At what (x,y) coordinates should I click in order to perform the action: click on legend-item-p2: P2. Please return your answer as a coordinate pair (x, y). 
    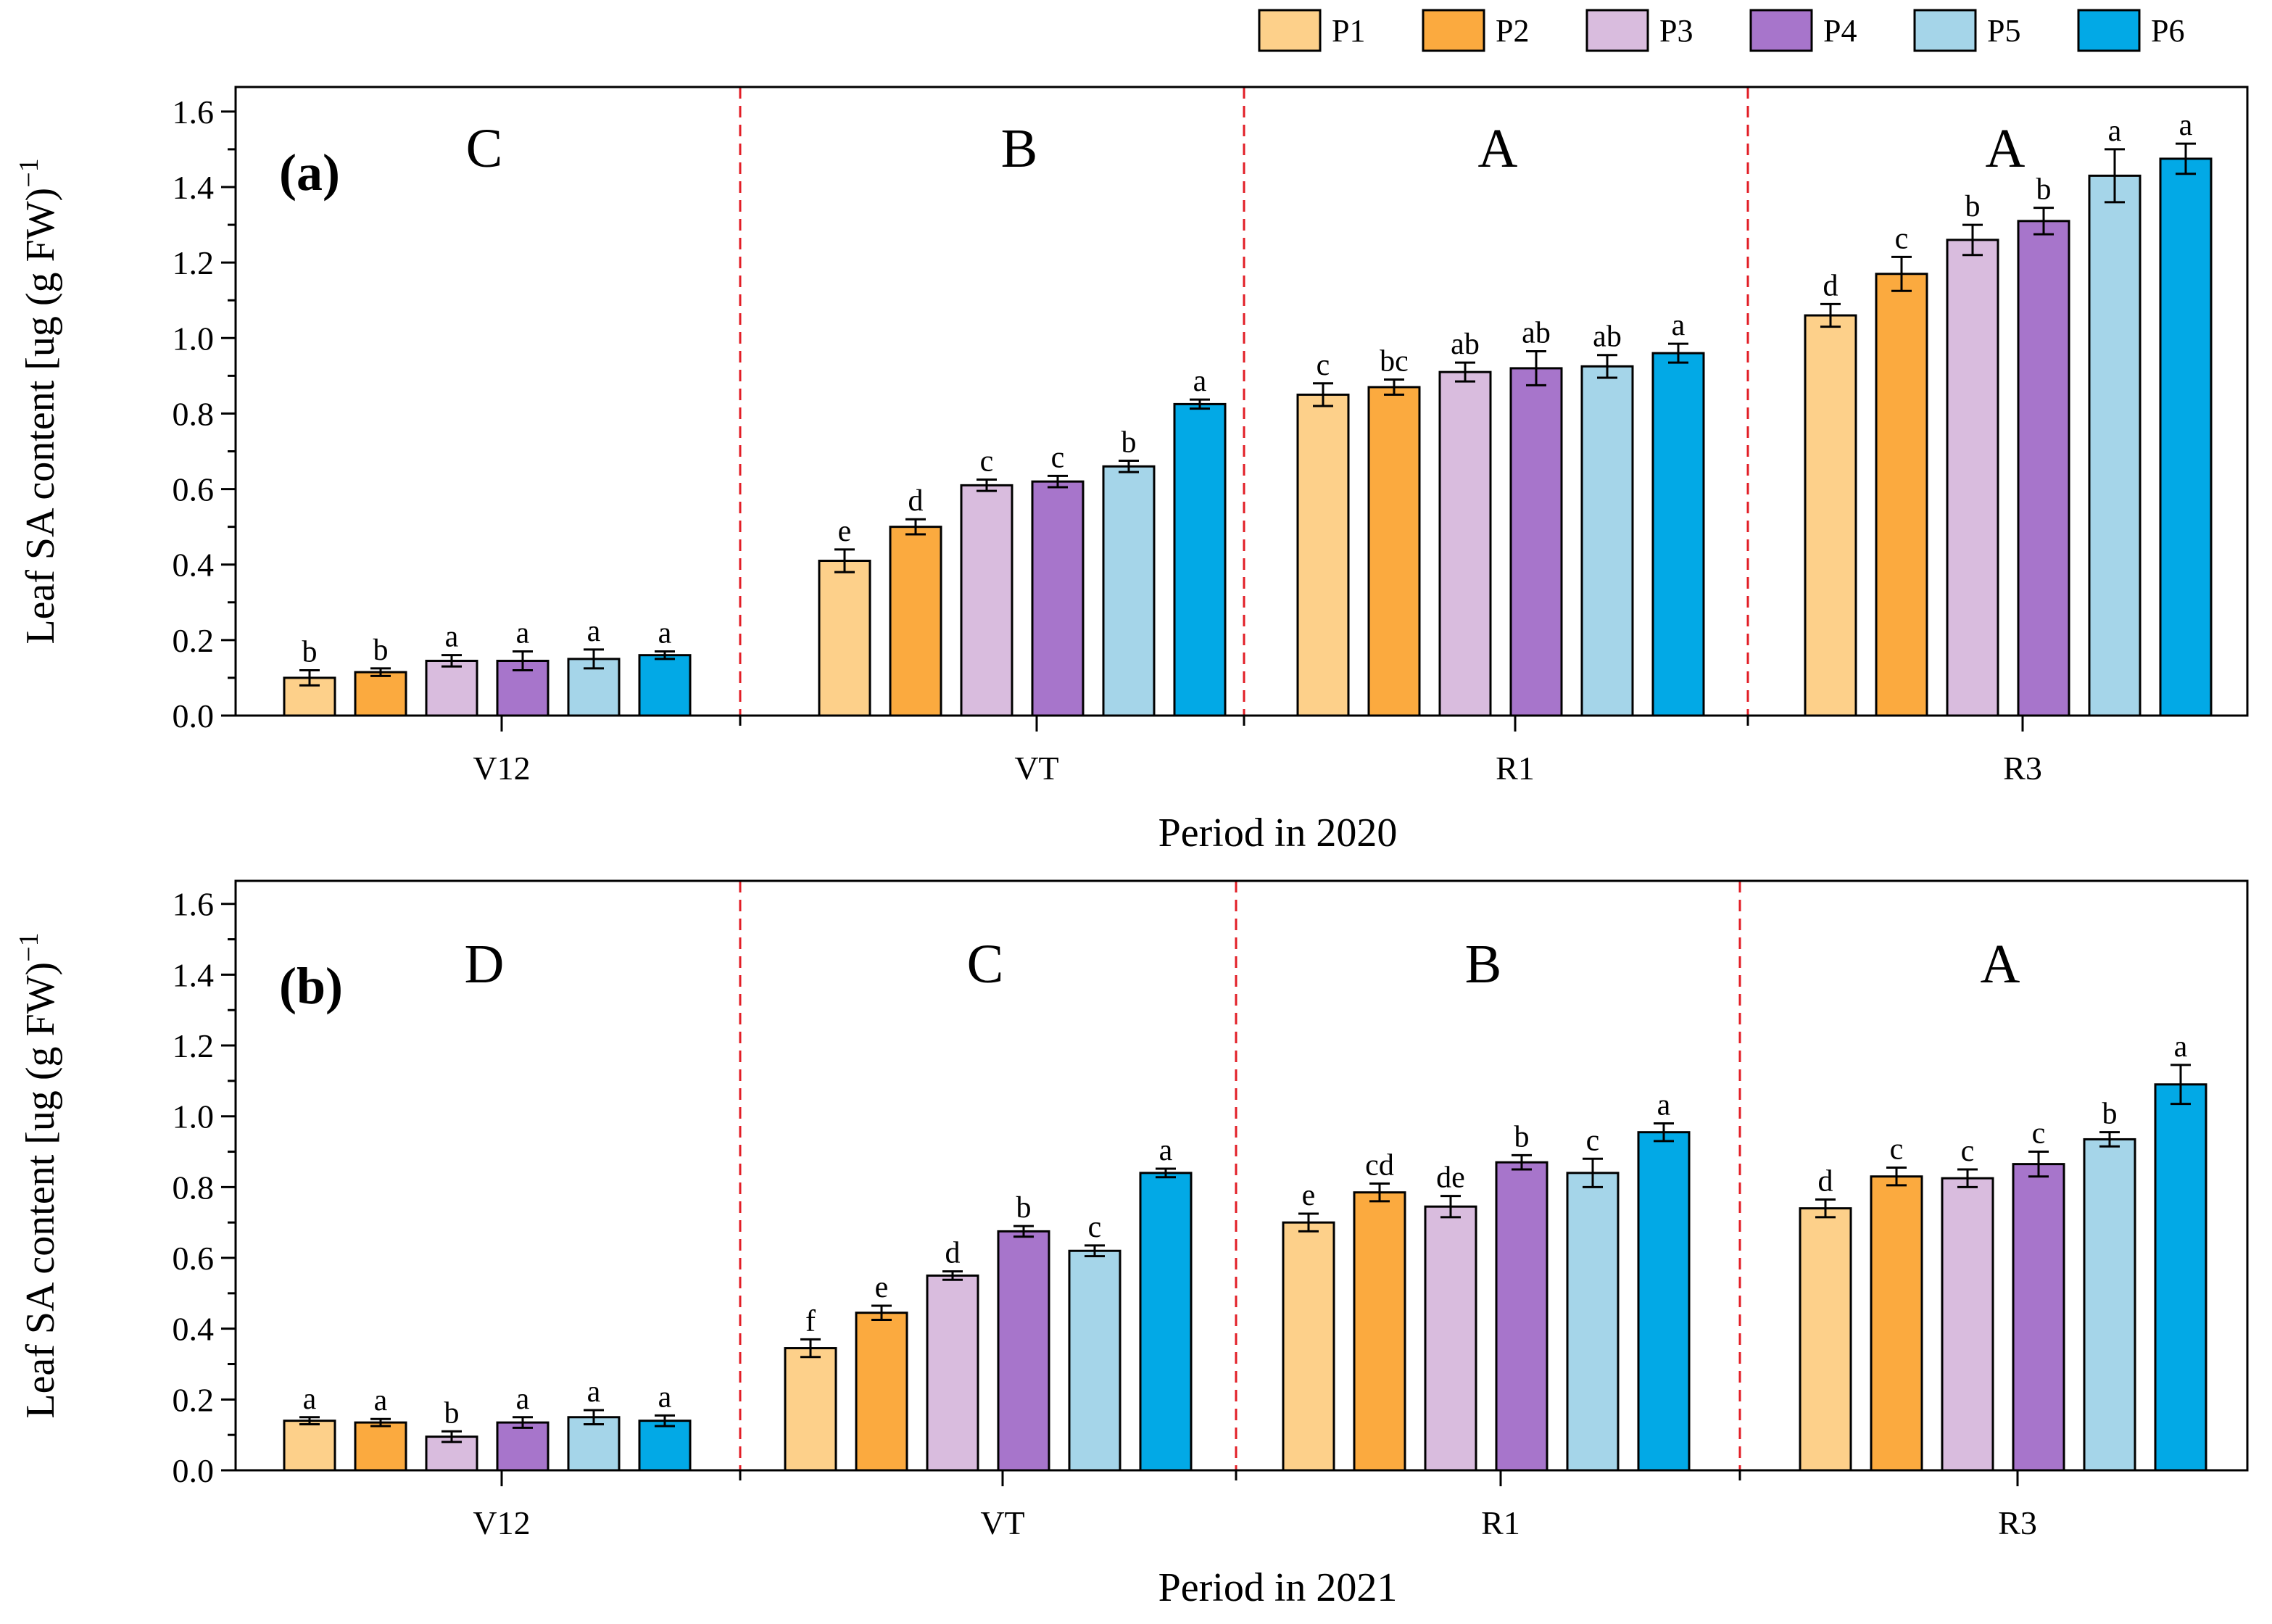
    Looking at the image, I should click on (1475, 30).